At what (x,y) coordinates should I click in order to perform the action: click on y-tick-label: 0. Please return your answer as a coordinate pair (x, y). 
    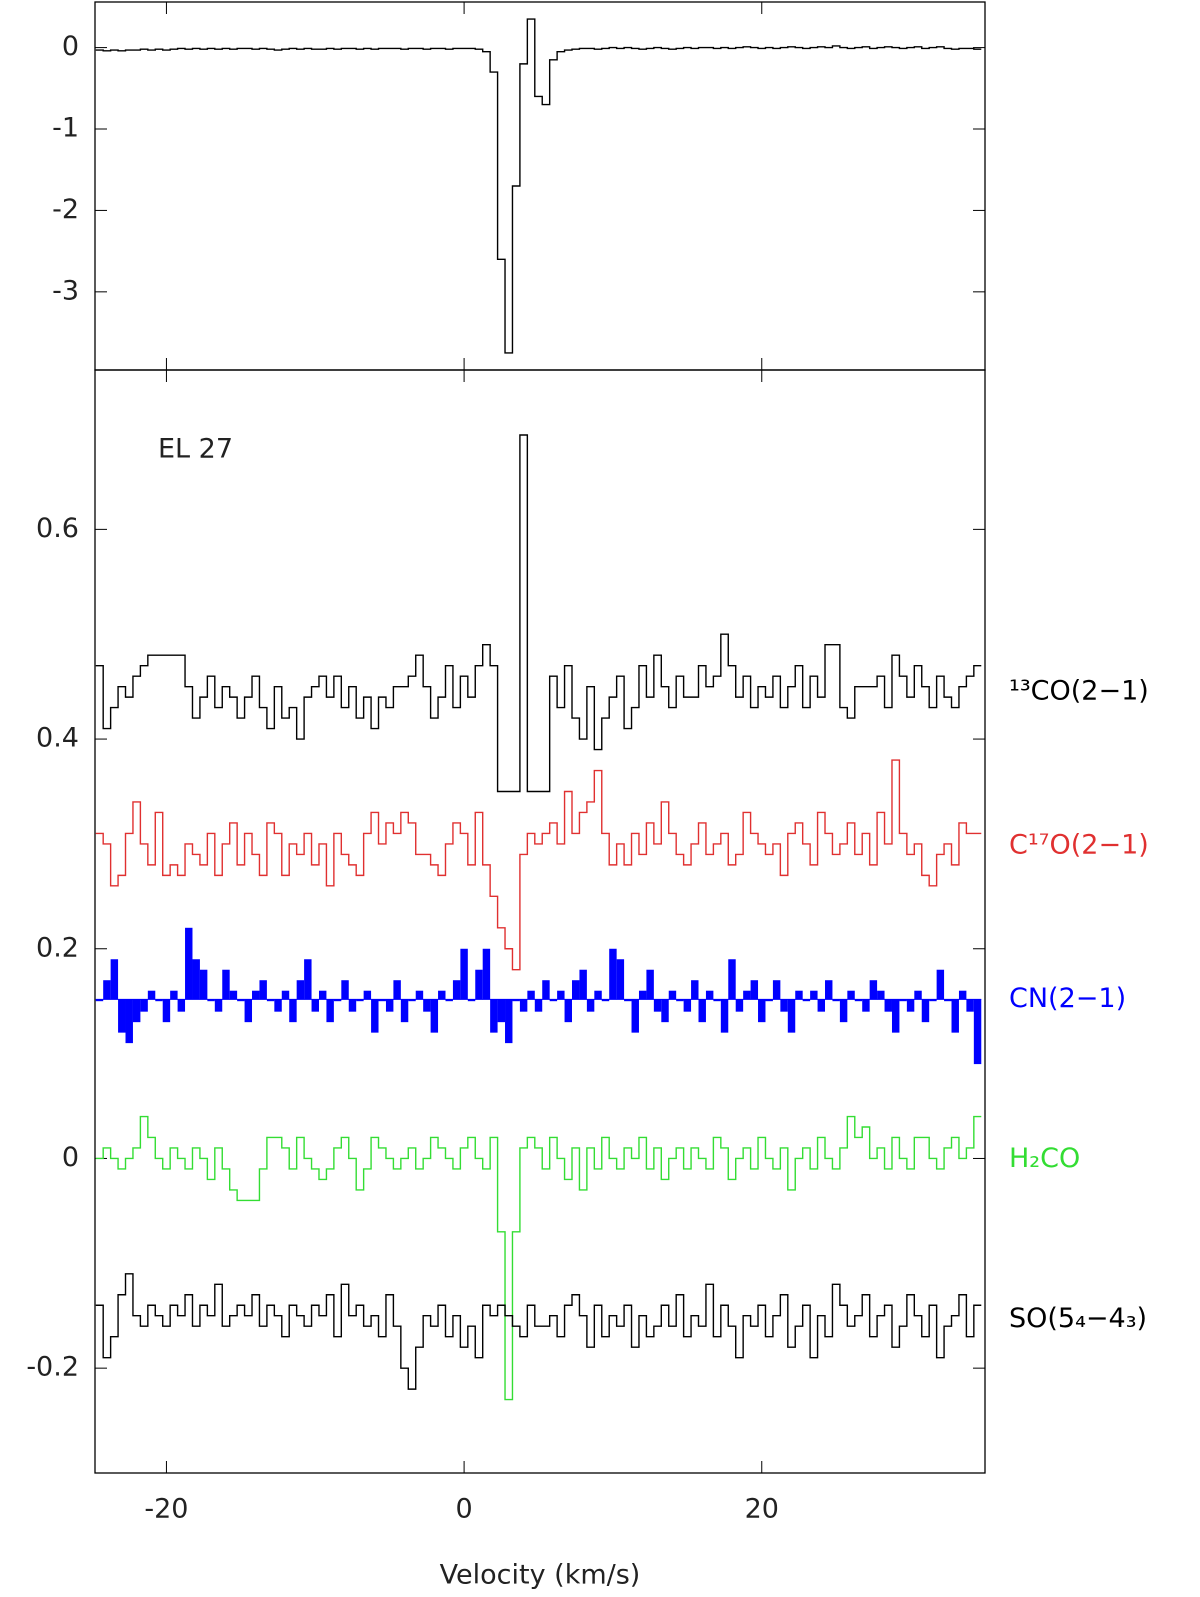
    Looking at the image, I should click on (70, 1157).